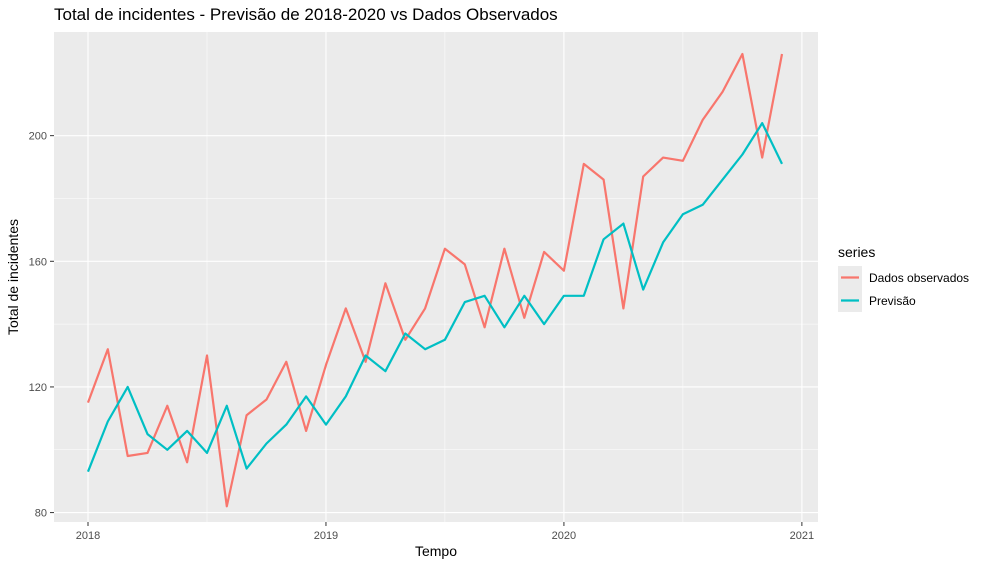 This screenshot has width=986, height=567. What do you see at coordinates (564, 536) in the screenshot?
I see `x-tick-label: 2020` at bounding box center [564, 536].